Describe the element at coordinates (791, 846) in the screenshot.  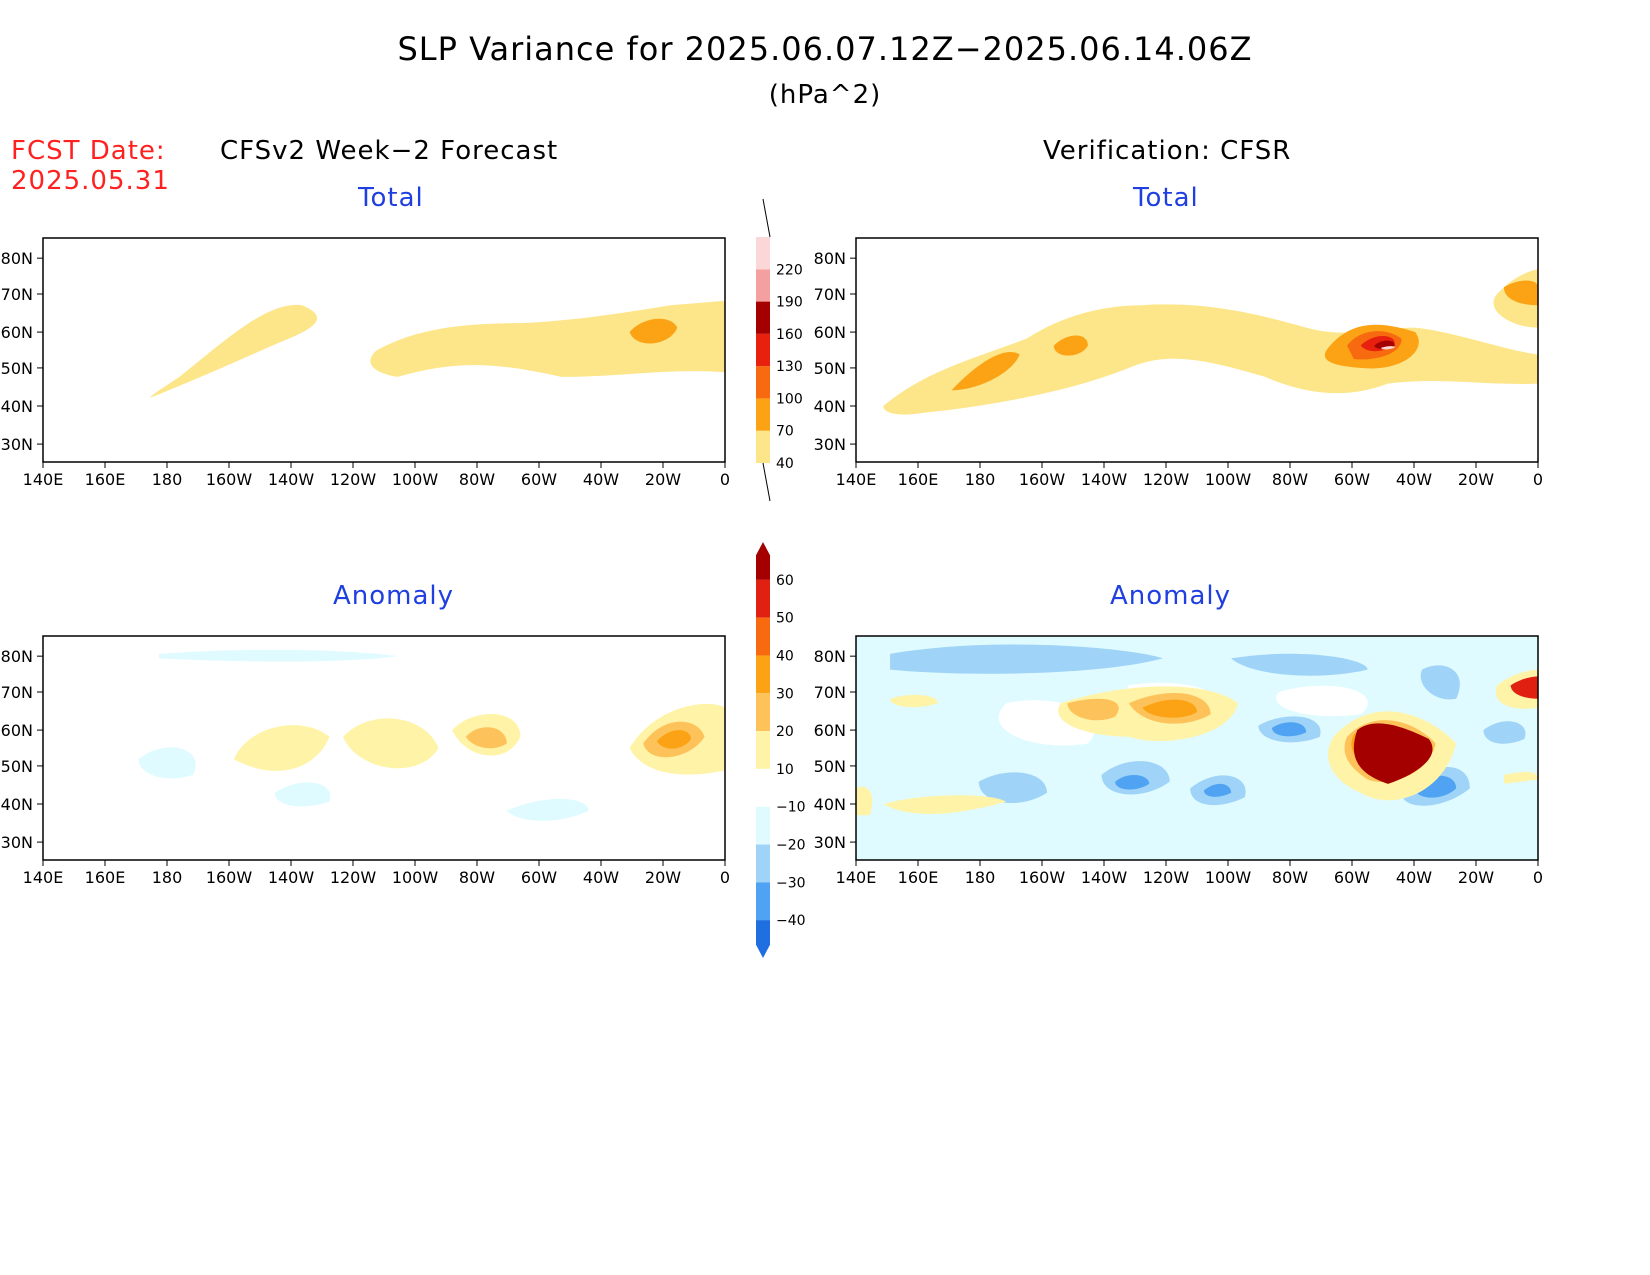
I see `colorbar-label: −20` at that location.